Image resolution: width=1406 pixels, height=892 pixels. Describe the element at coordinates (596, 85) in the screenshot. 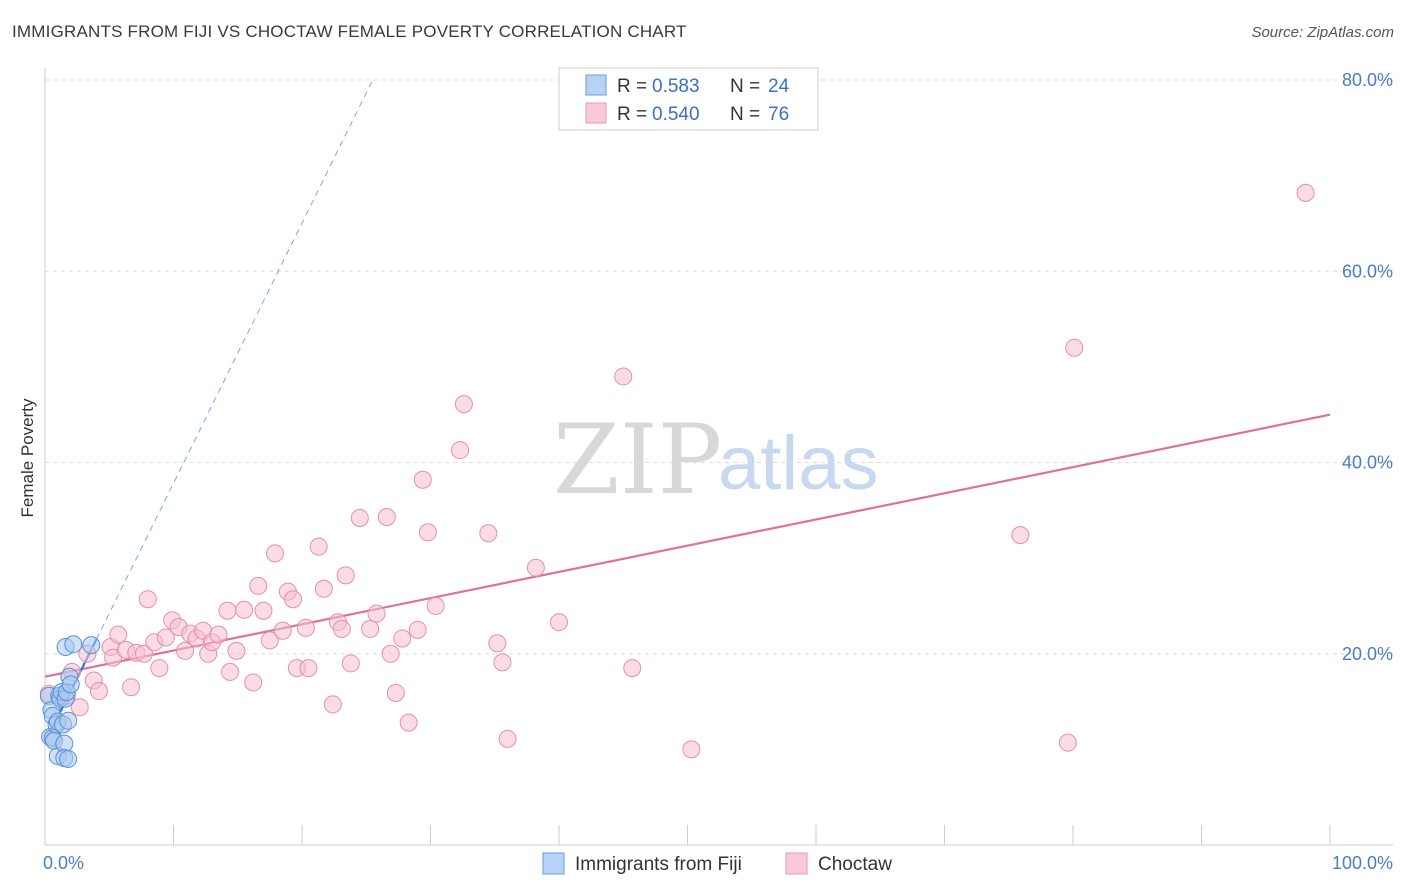

I see `legend-swatch-fiji` at that location.